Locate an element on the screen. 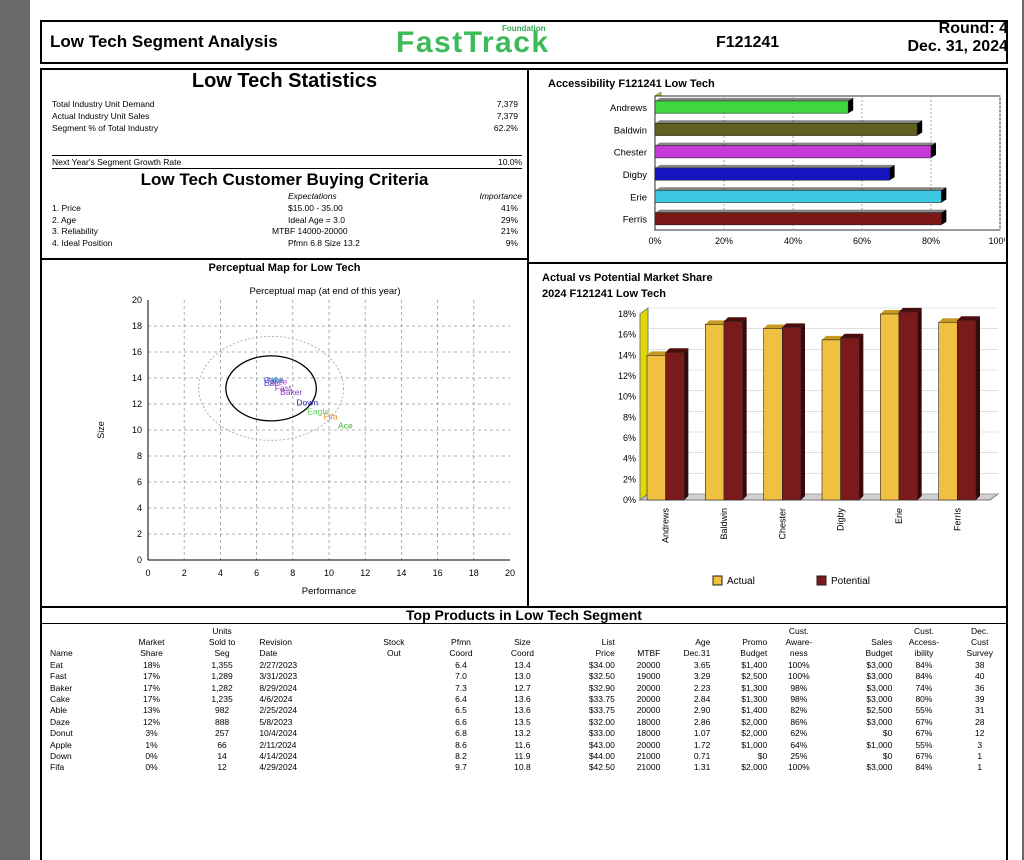  header-row: Units Cust. Cust. Dec. is located at coordinates (527, 630).